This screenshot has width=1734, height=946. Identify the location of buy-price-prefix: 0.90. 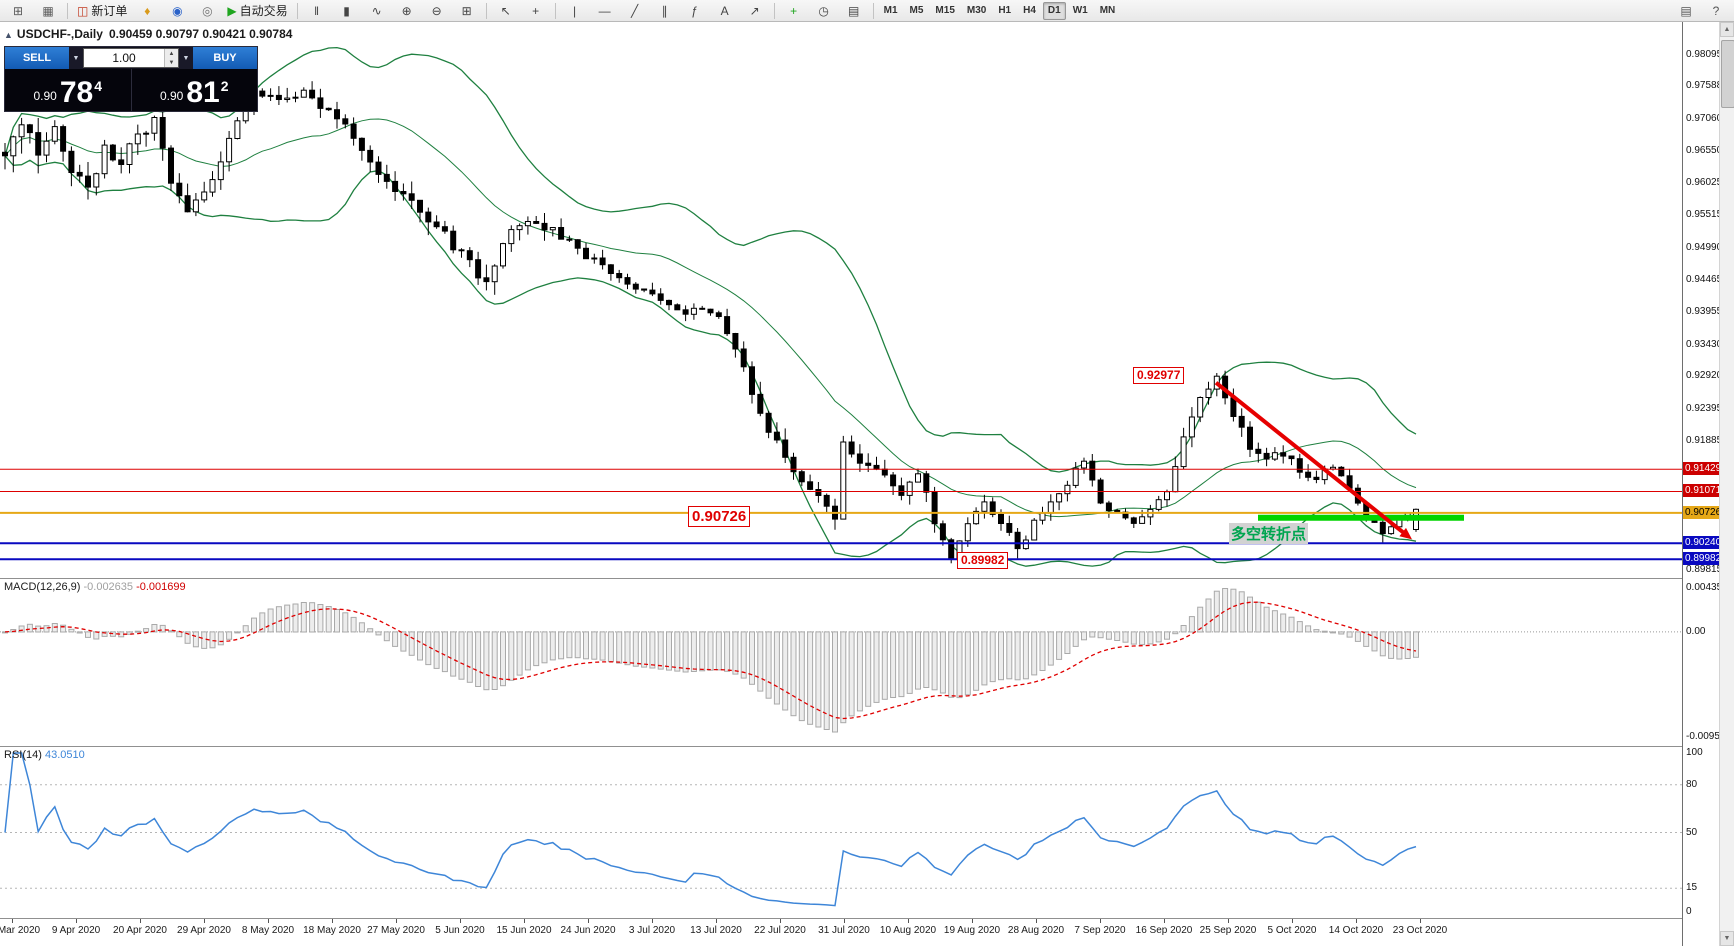
(171, 96).